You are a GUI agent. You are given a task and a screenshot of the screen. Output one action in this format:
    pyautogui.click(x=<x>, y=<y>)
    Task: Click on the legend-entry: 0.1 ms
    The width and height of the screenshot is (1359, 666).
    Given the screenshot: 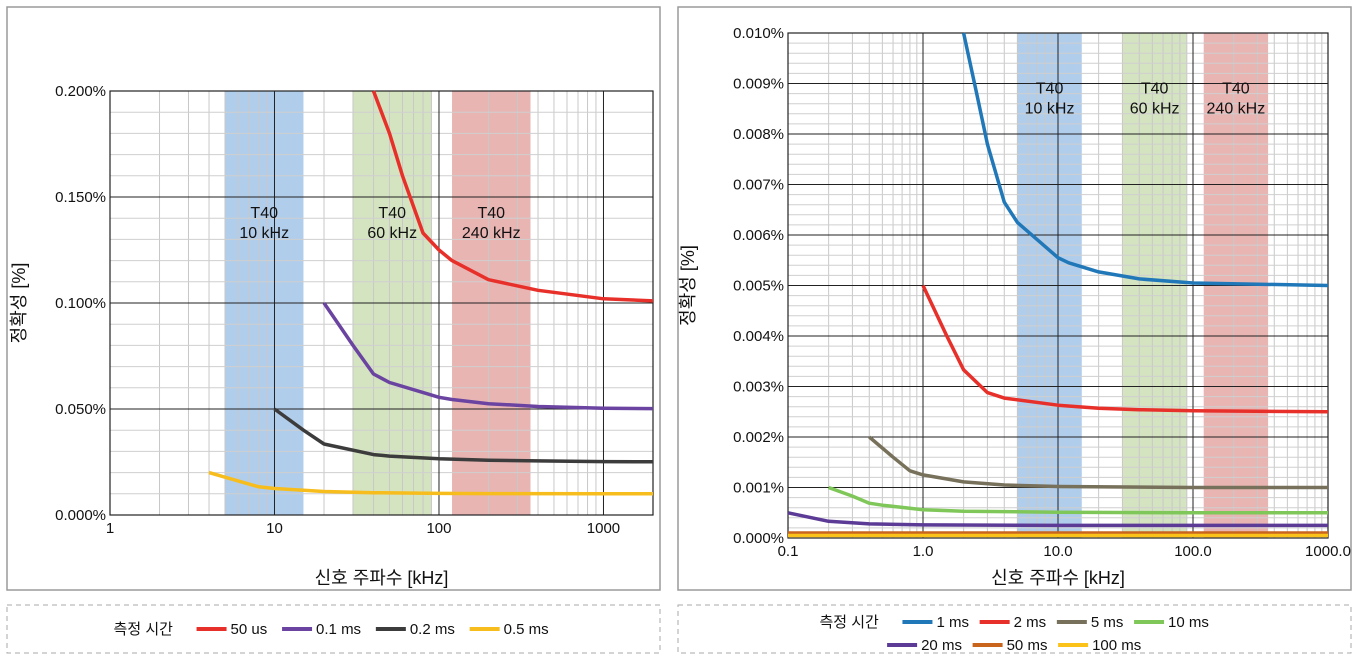 What is the action you would take?
    pyautogui.click(x=338, y=629)
    